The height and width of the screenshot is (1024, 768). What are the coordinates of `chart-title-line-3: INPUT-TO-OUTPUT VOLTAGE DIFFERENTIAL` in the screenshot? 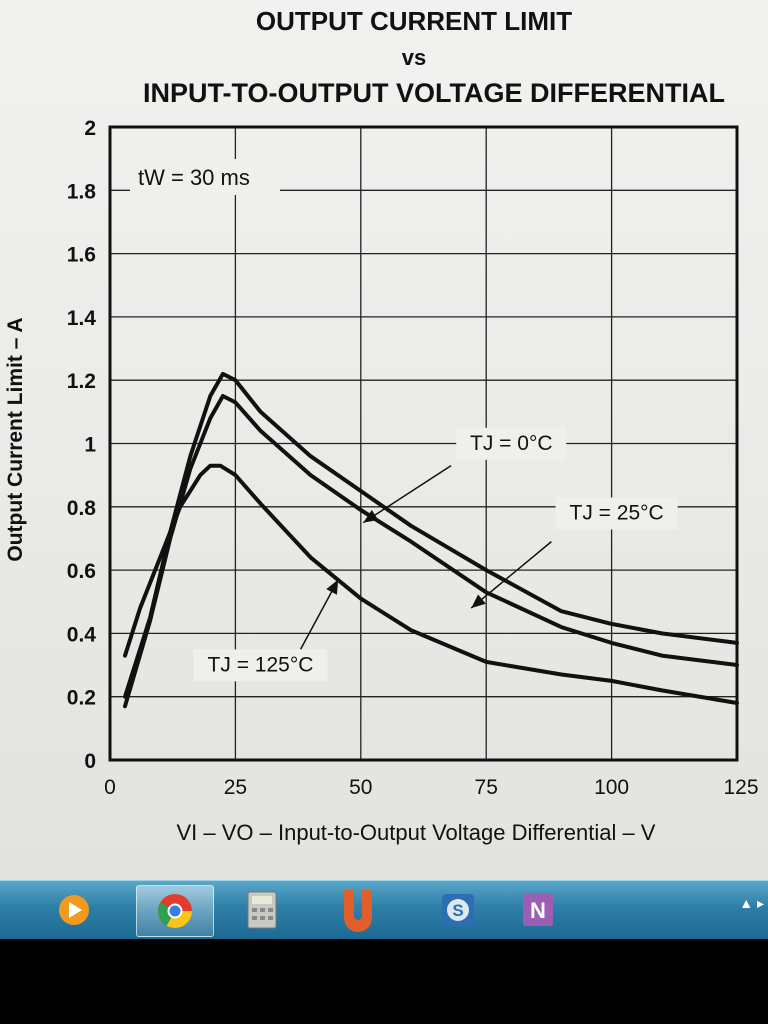 It's located at (434, 93).